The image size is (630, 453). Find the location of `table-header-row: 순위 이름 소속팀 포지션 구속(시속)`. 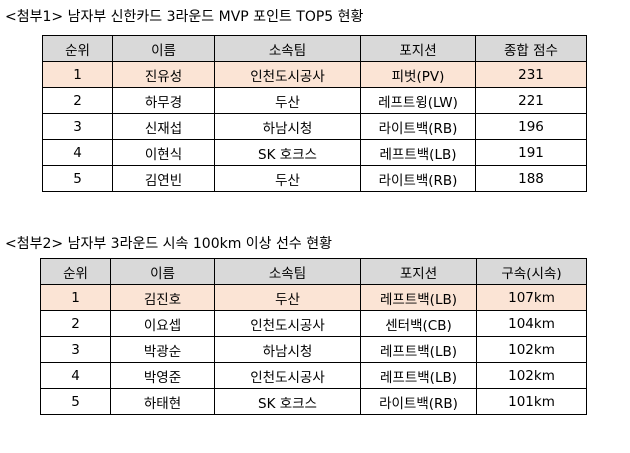

table-header-row: 순위 이름 소속팀 포지션 구속(시속) is located at coordinates (313, 271).